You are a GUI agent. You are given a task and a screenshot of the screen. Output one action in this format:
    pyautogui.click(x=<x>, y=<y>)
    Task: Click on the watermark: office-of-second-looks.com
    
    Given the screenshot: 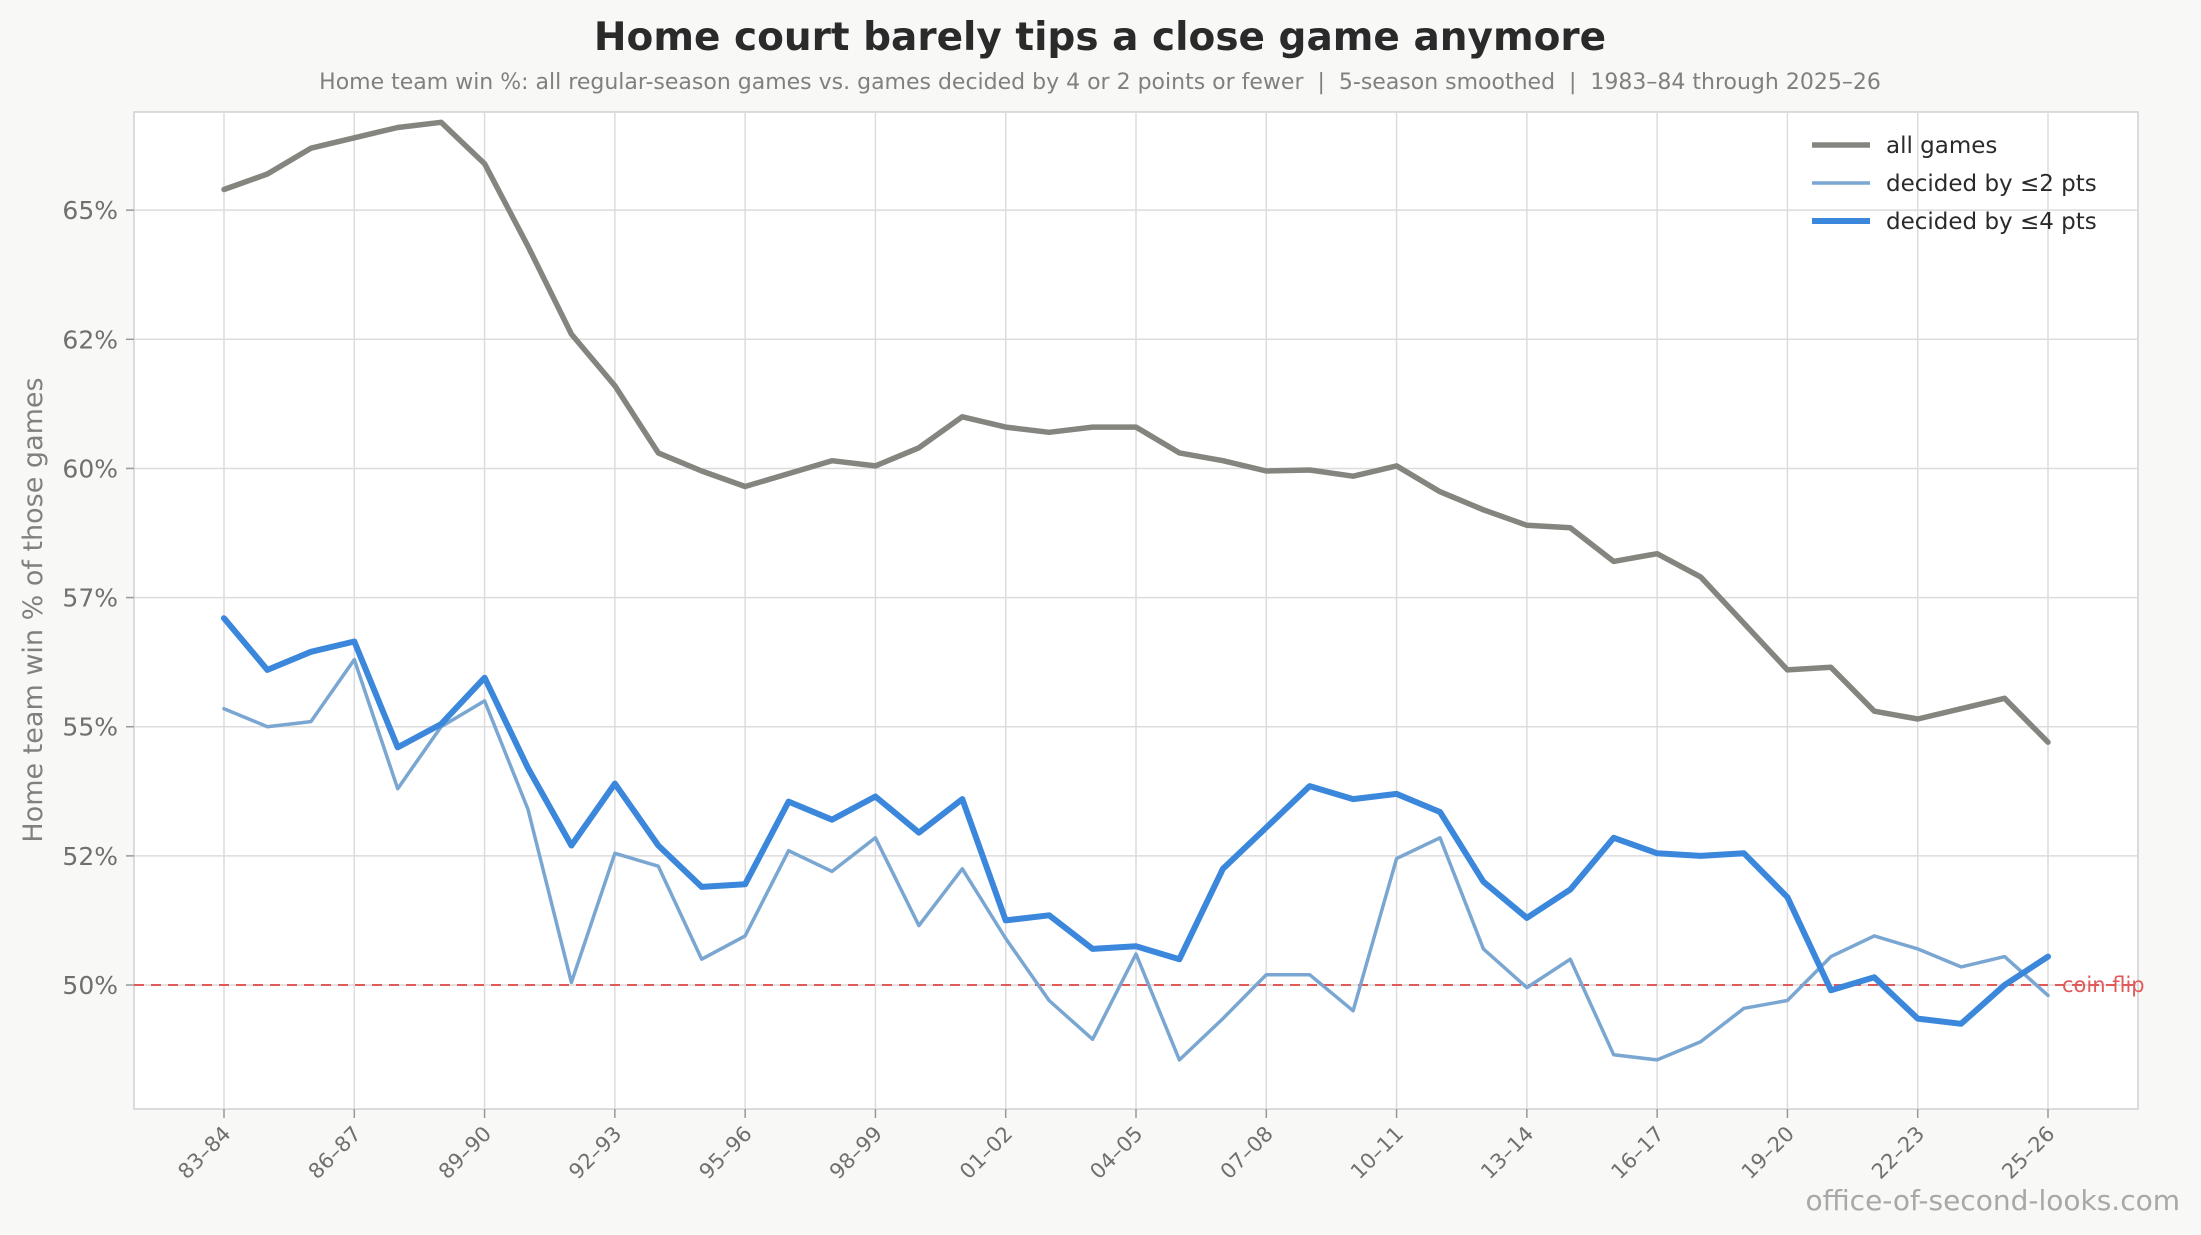 What is the action you would take?
    pyautogui.click(x=1992, y=1200)
    